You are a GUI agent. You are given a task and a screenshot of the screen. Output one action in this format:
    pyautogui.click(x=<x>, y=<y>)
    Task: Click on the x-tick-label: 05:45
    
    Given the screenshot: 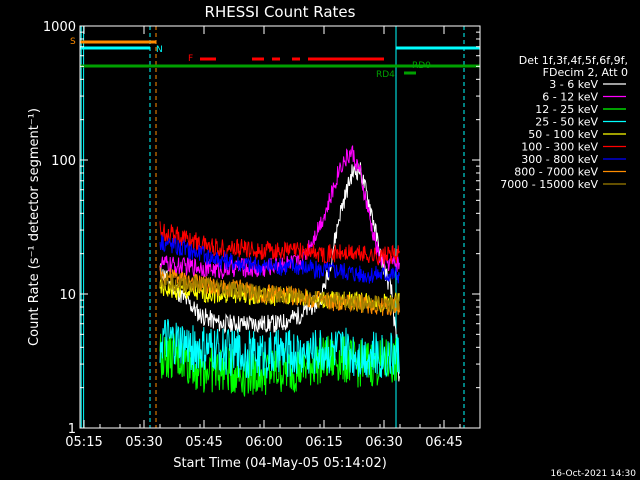 What is the action you would take?
    pyautogui.click(x=203, y=442)
    